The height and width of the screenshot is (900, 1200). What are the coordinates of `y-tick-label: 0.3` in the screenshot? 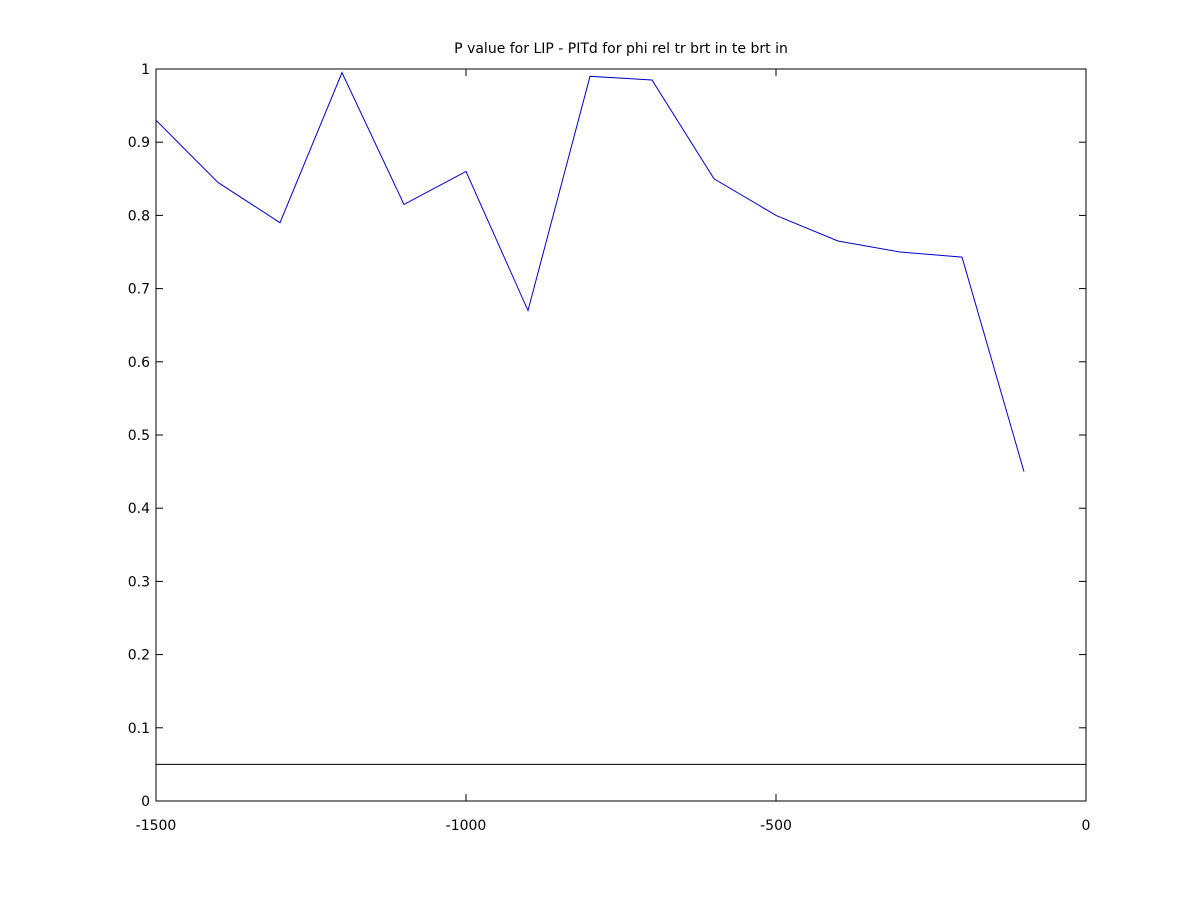 It's located at (139, 582).